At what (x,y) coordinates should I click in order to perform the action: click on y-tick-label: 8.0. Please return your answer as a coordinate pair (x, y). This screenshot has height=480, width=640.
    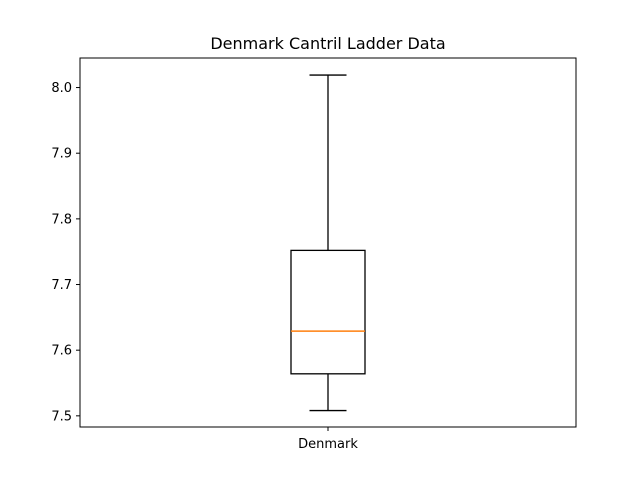
    Looking at the image, I should click on (61, 88).